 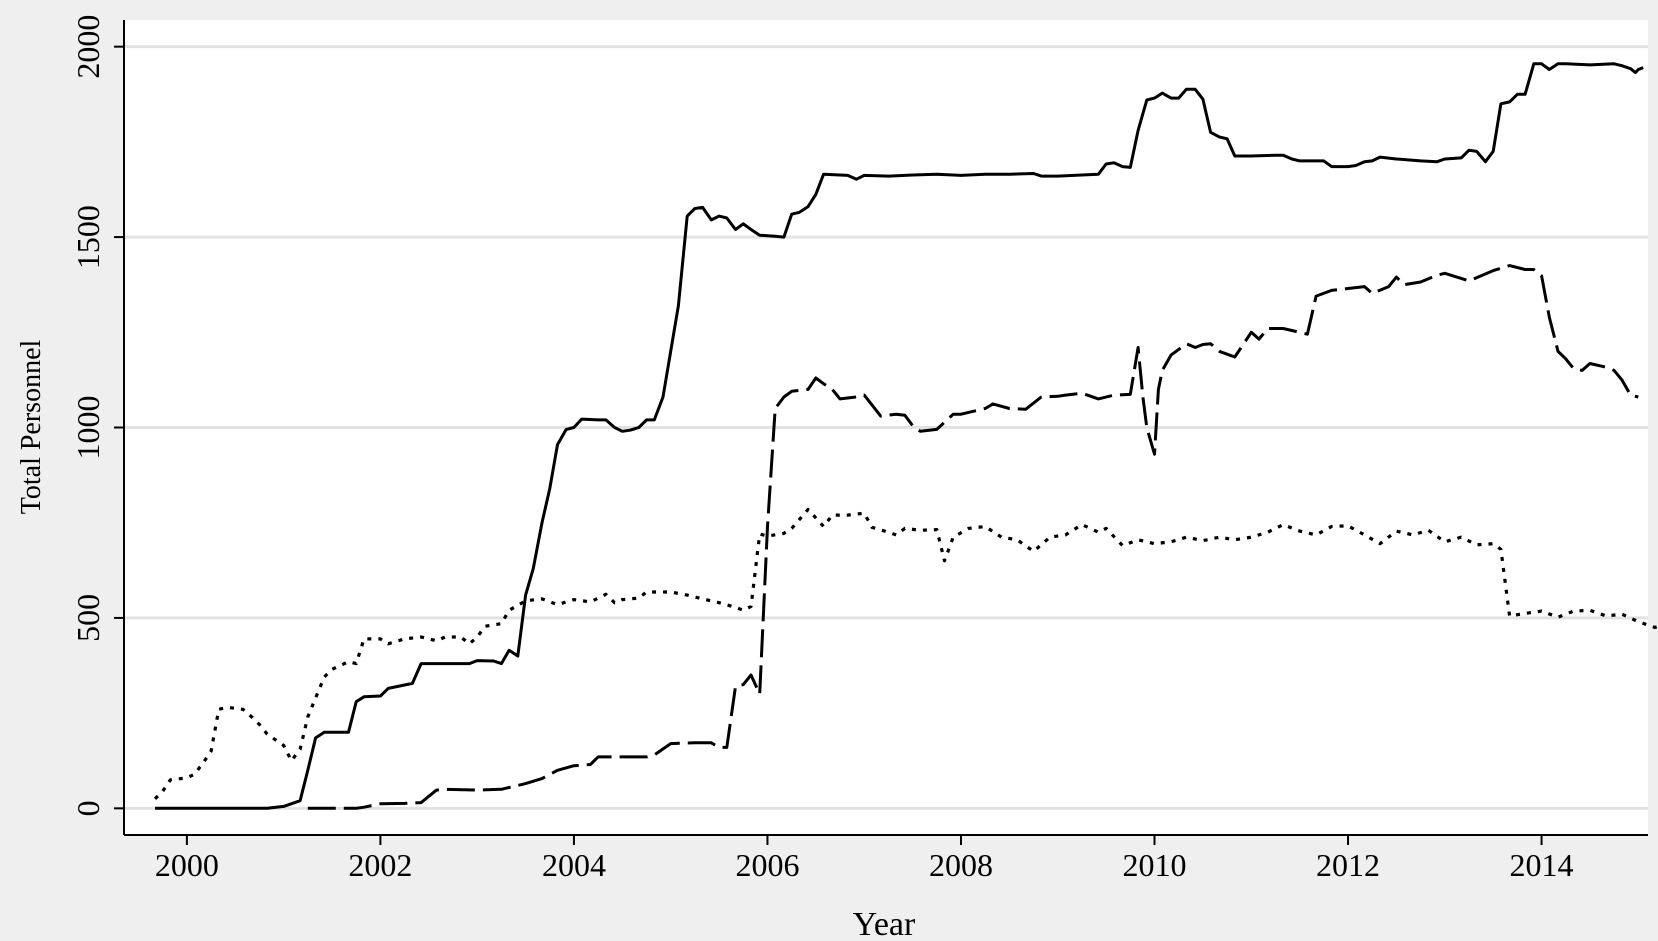 I want to click on x-tick-label-2002: 2002, so click(x=380, y=865).